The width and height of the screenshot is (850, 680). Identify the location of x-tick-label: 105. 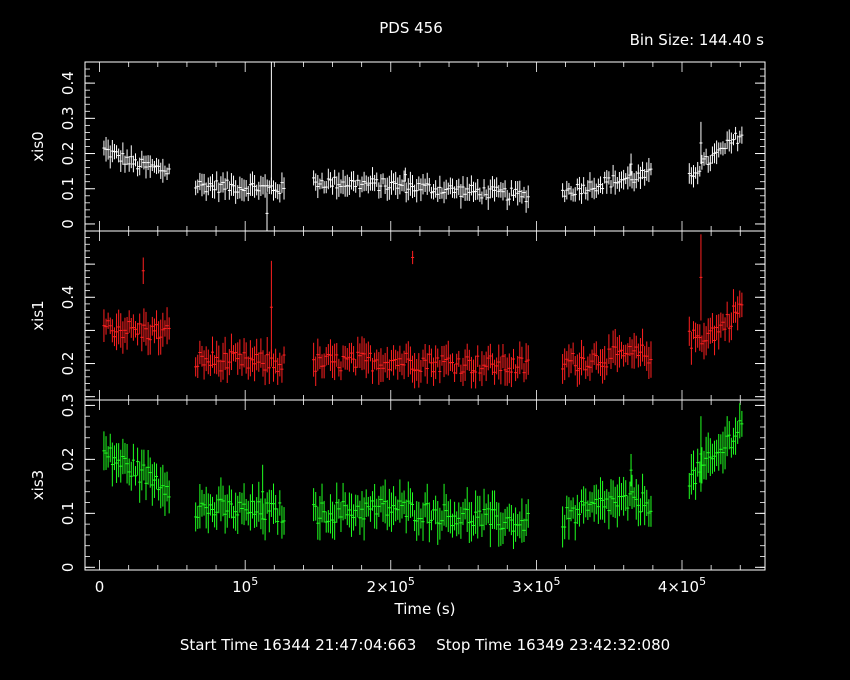
(245, 585).